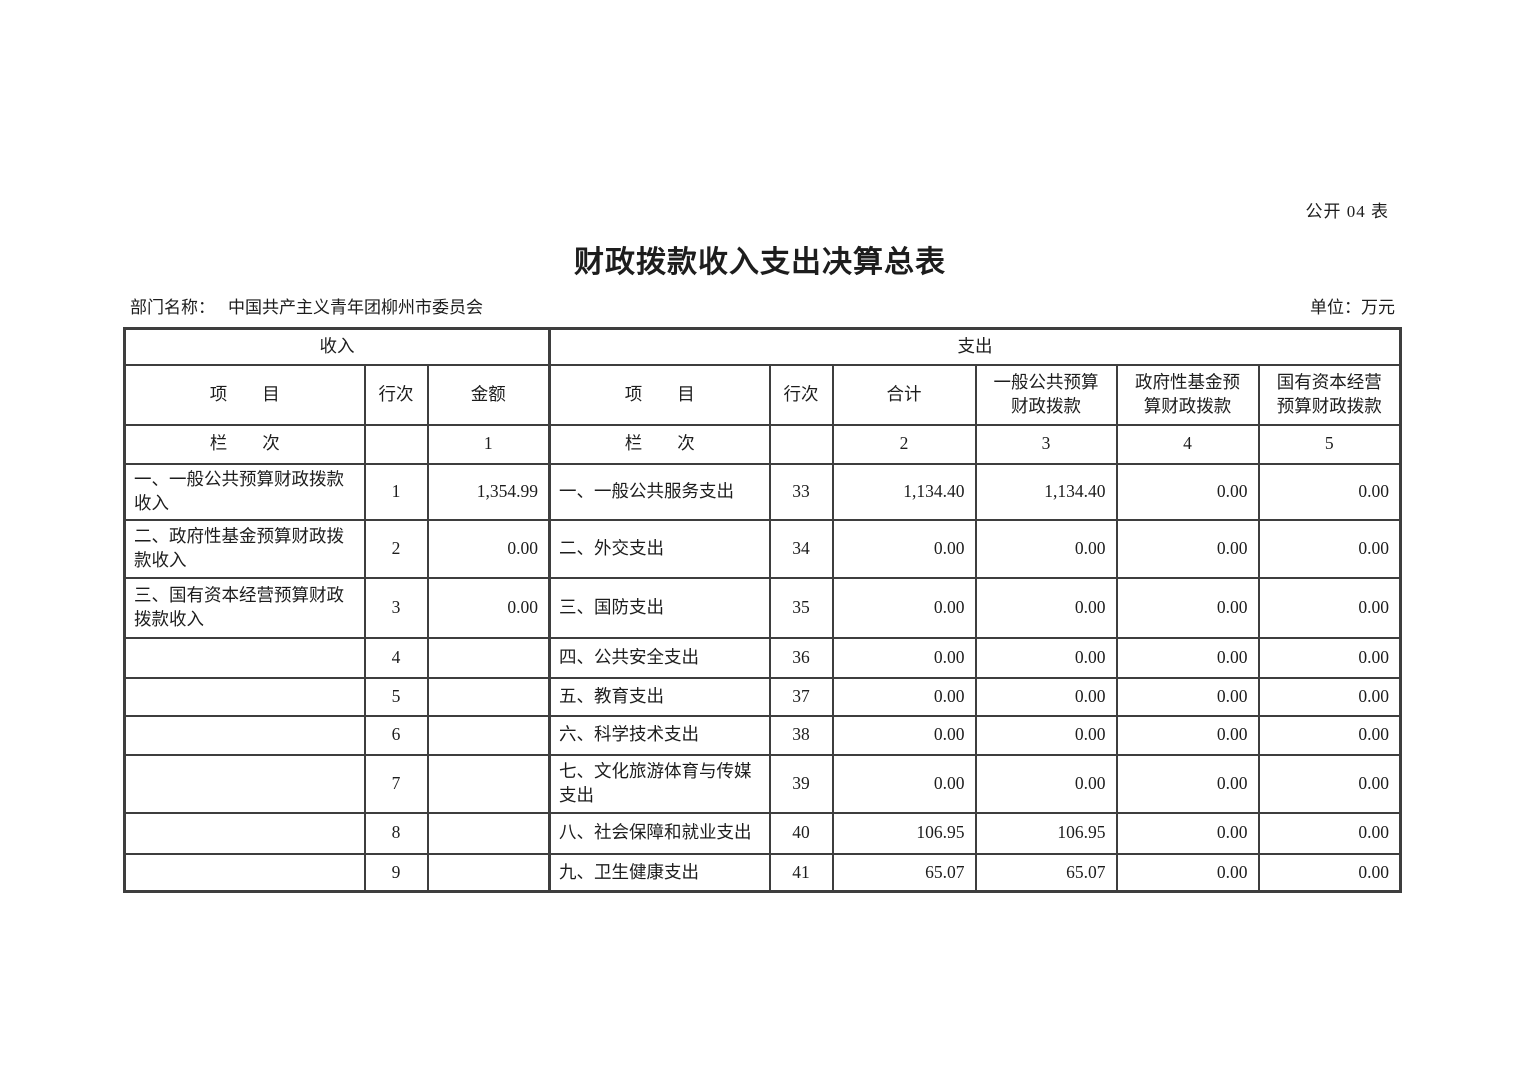  What do you see at coordinates (659, 607) in the screenshot?
I see `cell-expense-item: 三、国防支出` at bounding box center [659, 607].